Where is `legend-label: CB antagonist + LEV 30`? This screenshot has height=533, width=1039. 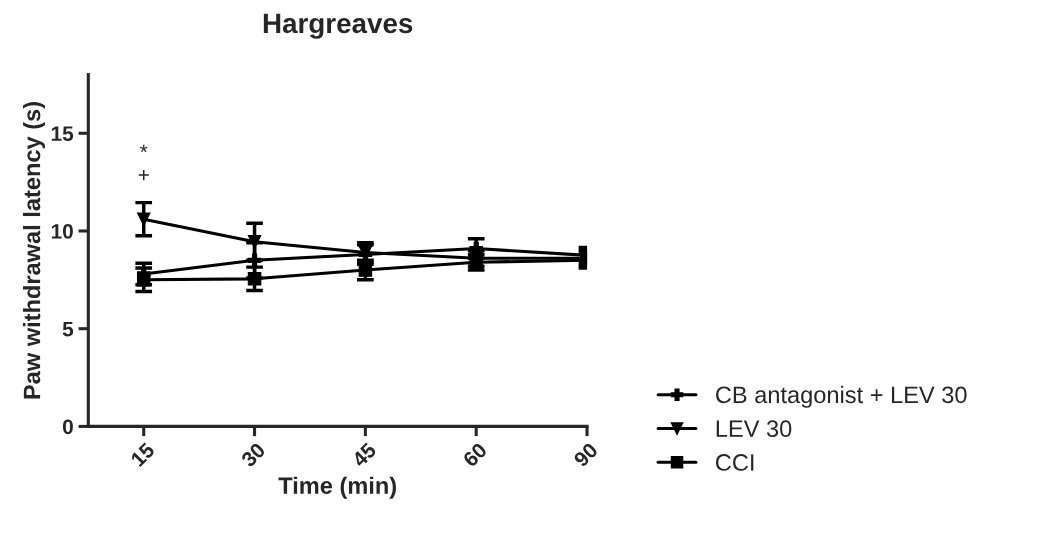
legend-label: CB antagonist + LEV 30 is located at coordinates (841, 396).